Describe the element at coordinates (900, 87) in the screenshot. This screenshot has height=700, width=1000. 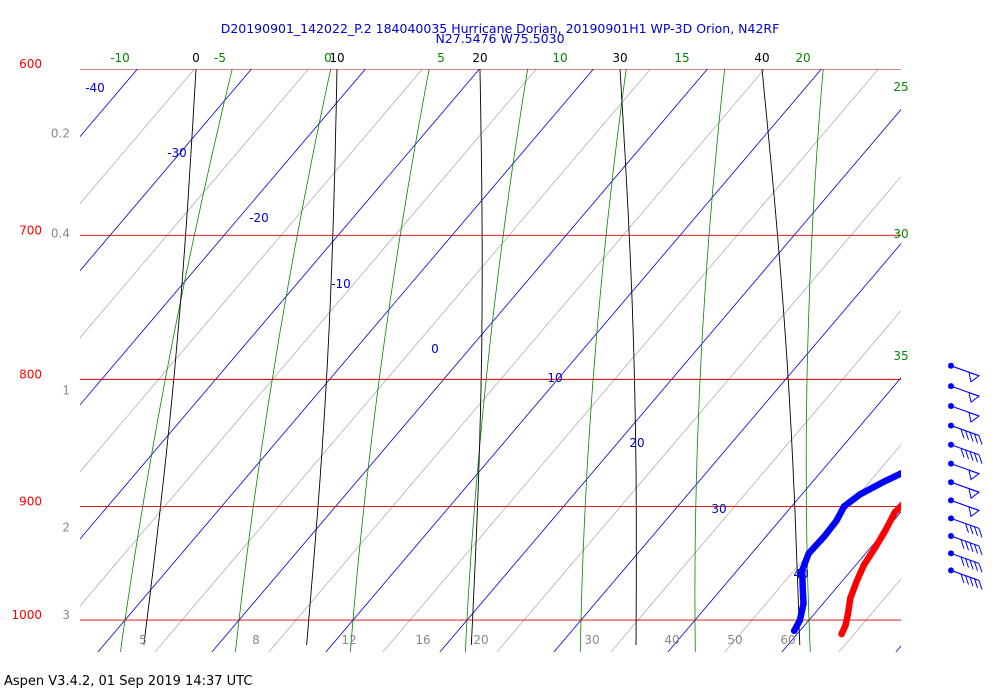
I see `dry-adiabat-label: 25` at that location.